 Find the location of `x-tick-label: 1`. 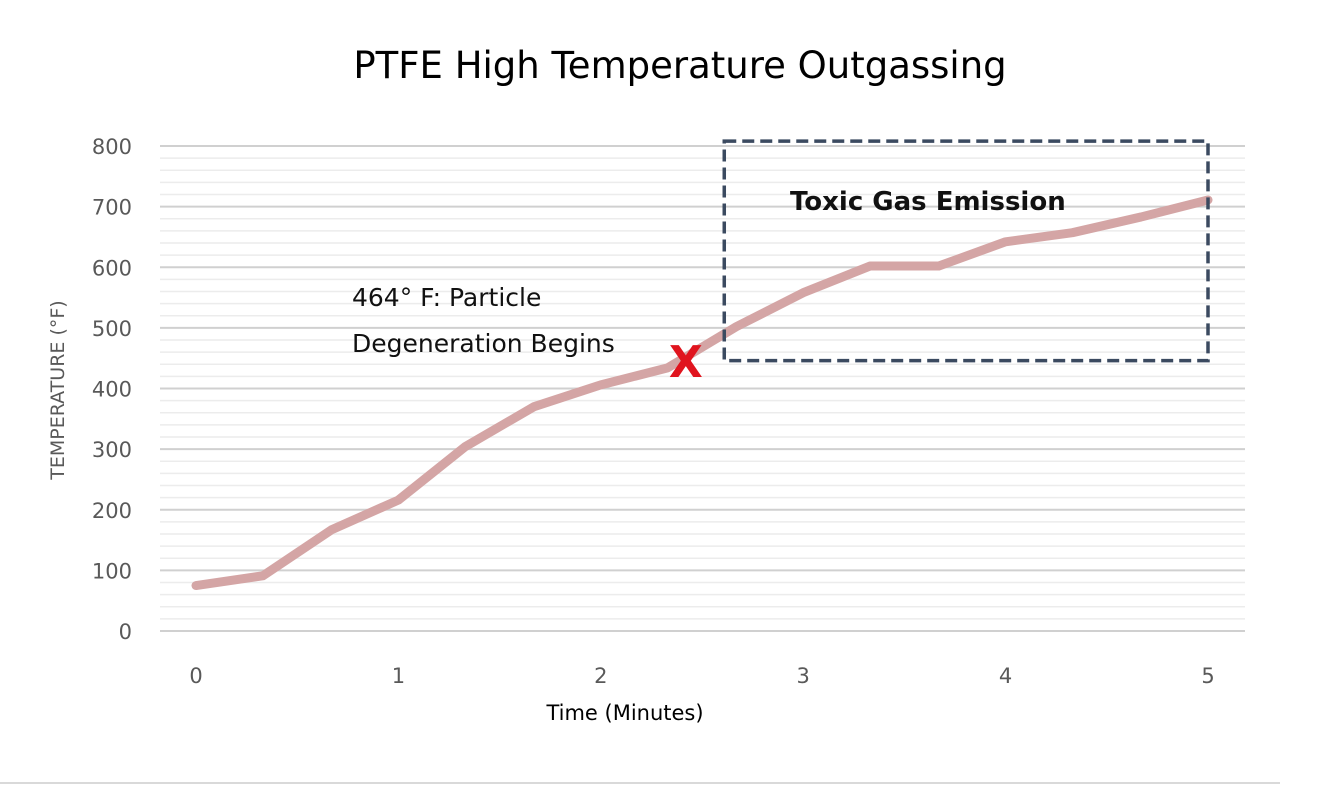

x-tick-label: 1 is located at coordinates (398, 676).